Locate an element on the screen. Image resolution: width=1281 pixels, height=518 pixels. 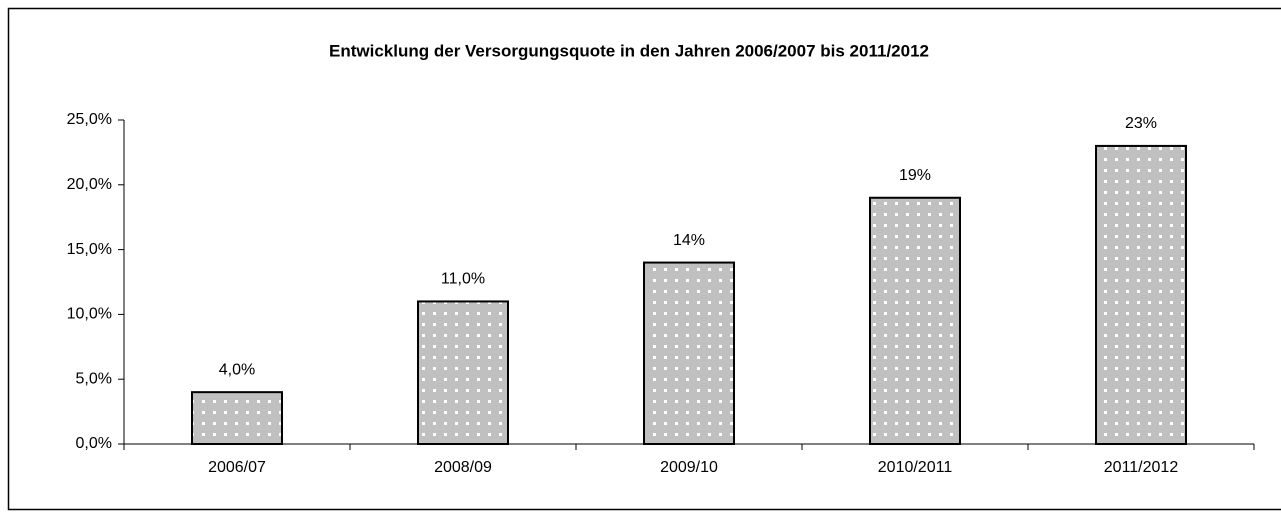
data-label: 4,0% is located at coordinates (237, 369).